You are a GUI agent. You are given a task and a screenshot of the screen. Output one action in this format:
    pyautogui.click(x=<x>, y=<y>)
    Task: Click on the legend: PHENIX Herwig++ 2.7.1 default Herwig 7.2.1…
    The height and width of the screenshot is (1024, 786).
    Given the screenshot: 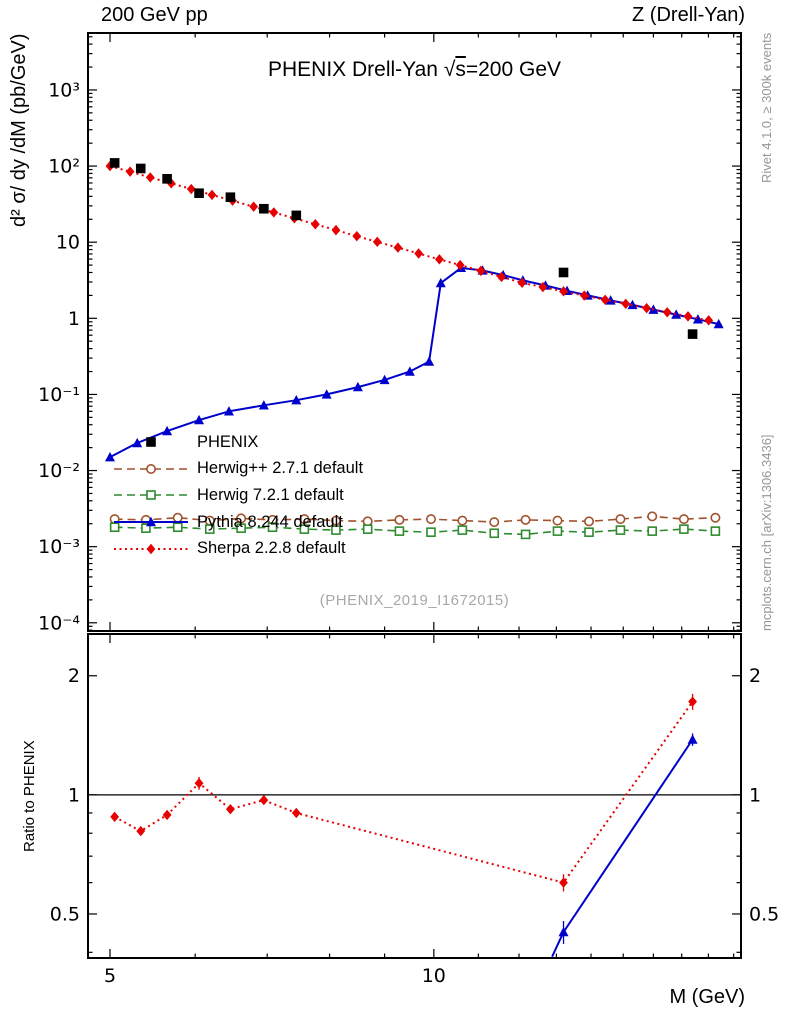 What is the action you would take?
    pyautogui.click(x=262, y=497)
    